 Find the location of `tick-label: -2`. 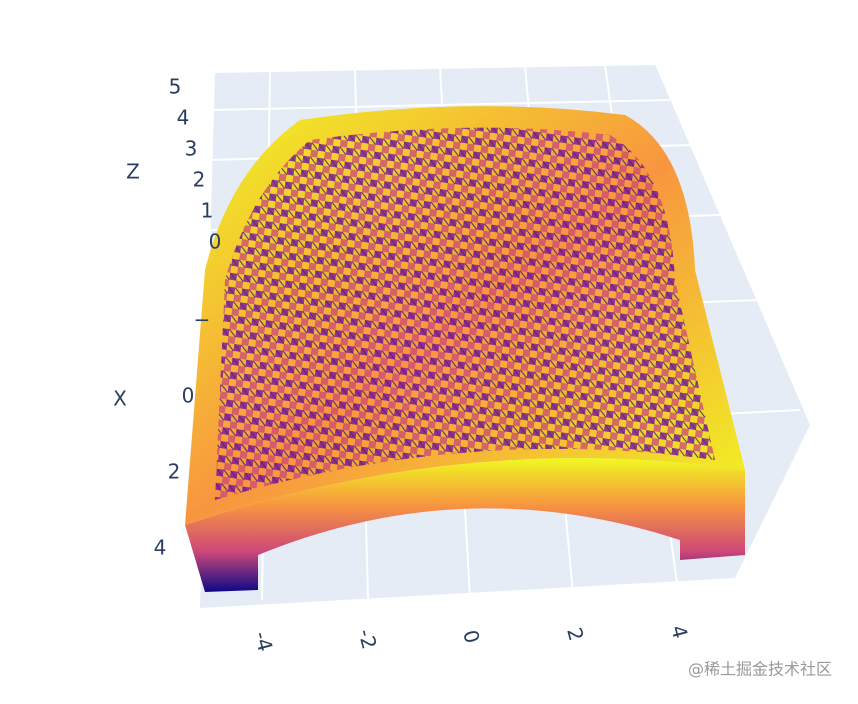

tick-label: -2 is located at coordinates (367, 638).